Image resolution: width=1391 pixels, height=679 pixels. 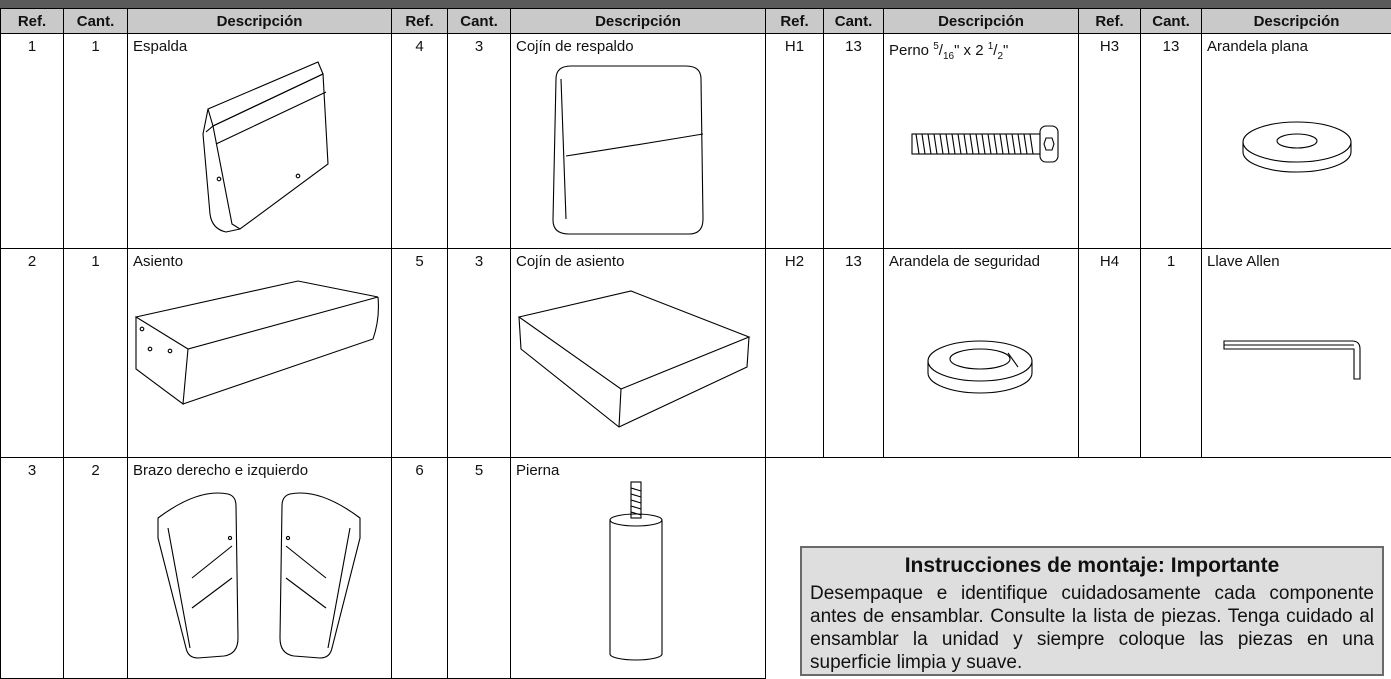 What do you see at coordinates (479, 568) in the screenshot?
I see `qty: 5` at bounding box center [479, 568].